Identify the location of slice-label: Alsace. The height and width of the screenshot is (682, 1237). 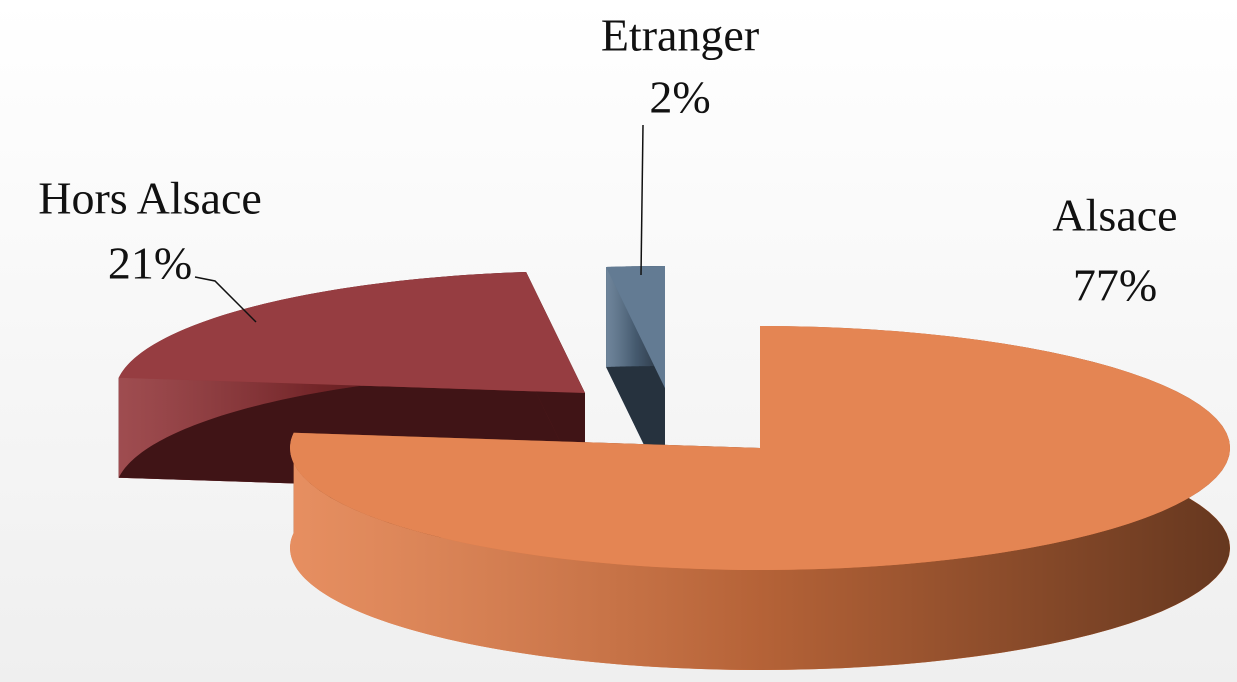
(1114, 215).